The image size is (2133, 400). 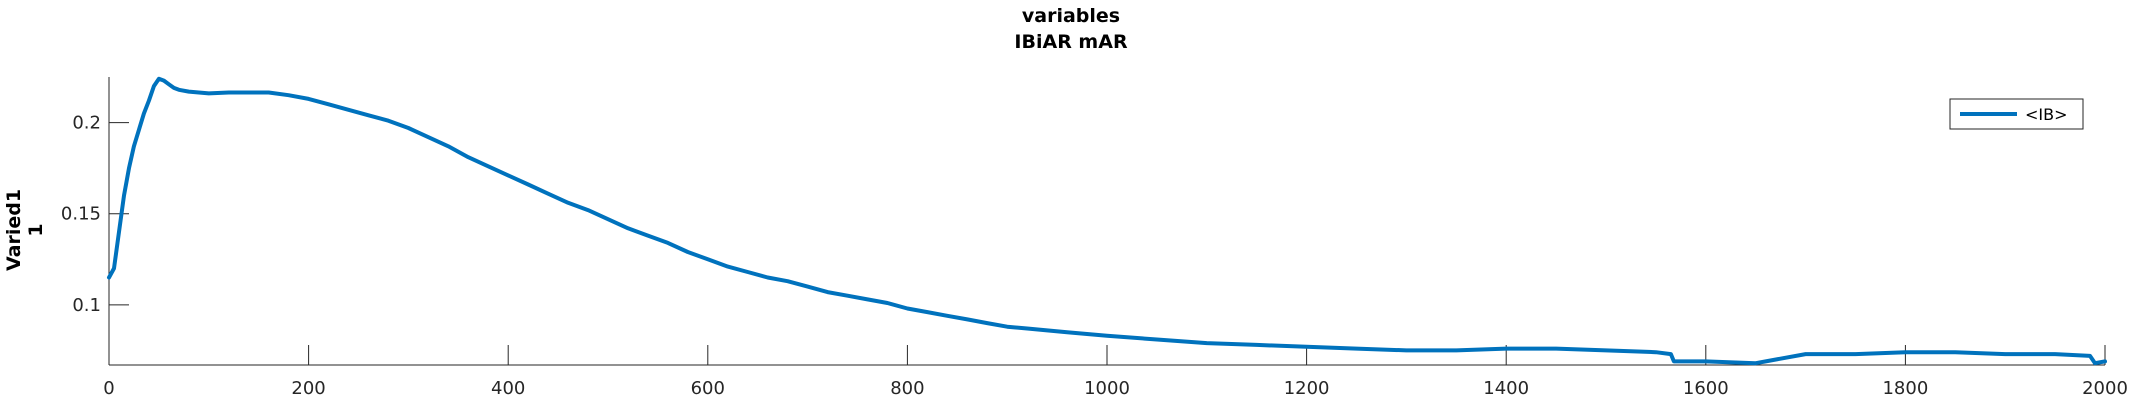 I want to click on x-tick-label: 1200, so click(x=1307, y=388).